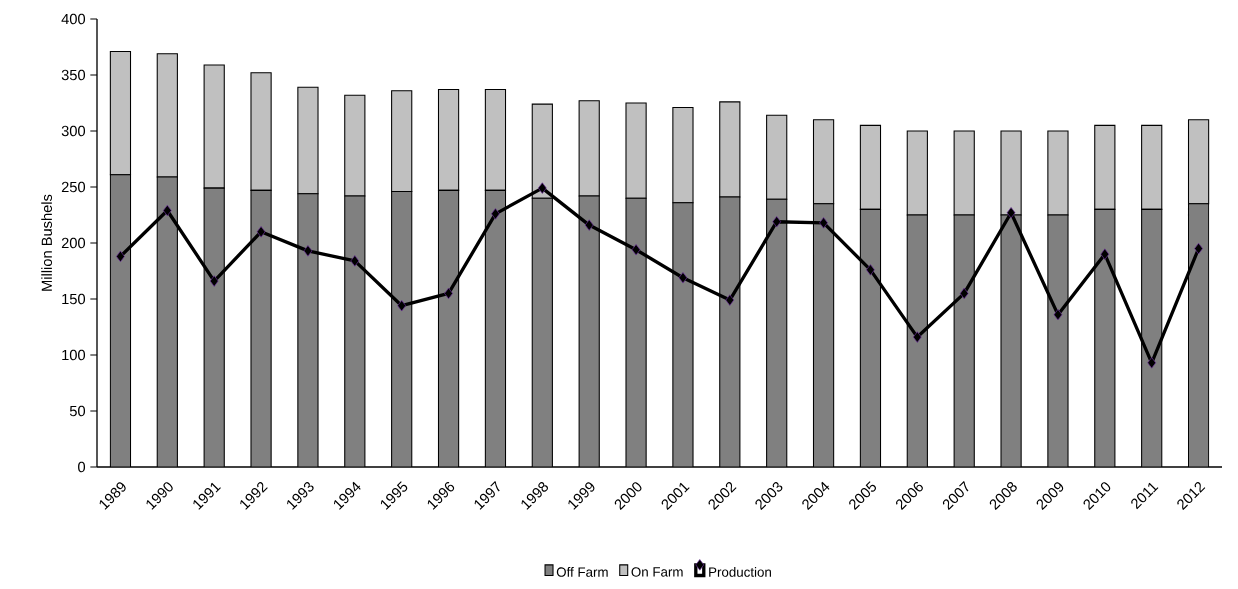 This screenshot has width=1238, height=589. I want to click on y-tick-label: 100, so click(74, 355).